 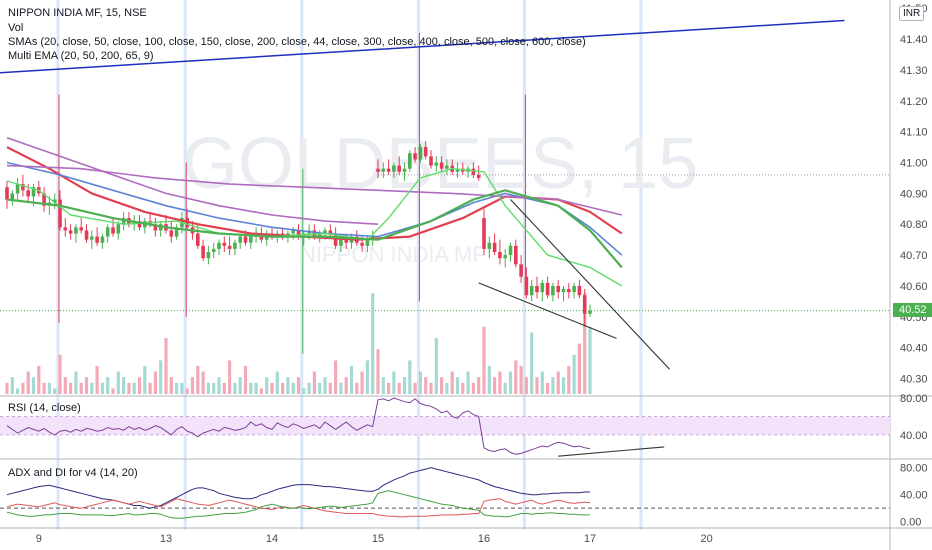 I want to click on currency-badge: INR, so click(x=912, y=13).